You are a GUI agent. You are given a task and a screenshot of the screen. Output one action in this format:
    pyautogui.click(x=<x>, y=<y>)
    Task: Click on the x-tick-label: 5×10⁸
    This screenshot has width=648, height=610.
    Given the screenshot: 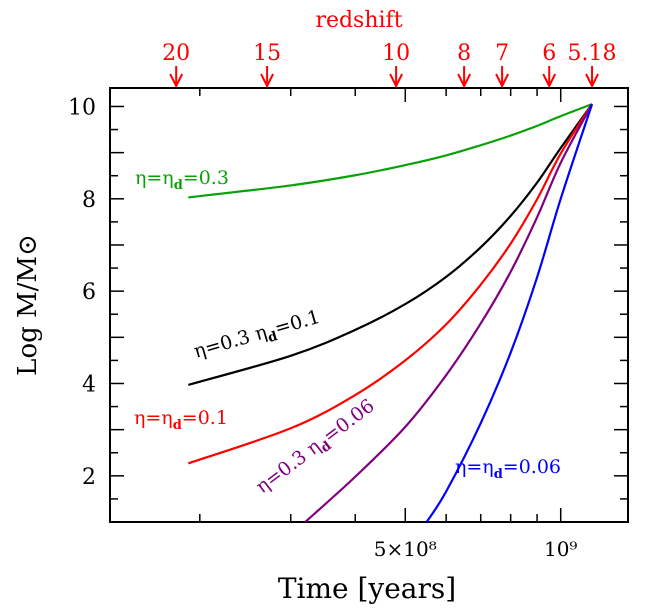 What is the action you would take?
    pyautogui.click(x=405, y=549)
    